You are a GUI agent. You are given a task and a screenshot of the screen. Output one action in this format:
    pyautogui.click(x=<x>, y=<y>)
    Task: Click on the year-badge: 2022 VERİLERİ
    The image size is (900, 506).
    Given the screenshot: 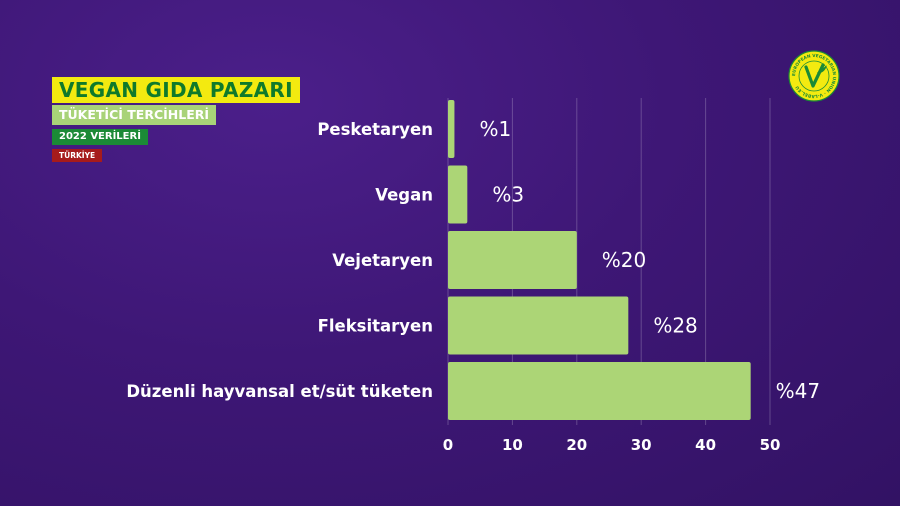 What is the action you would take?
    pyautogui.click(x=100, y=137)
    